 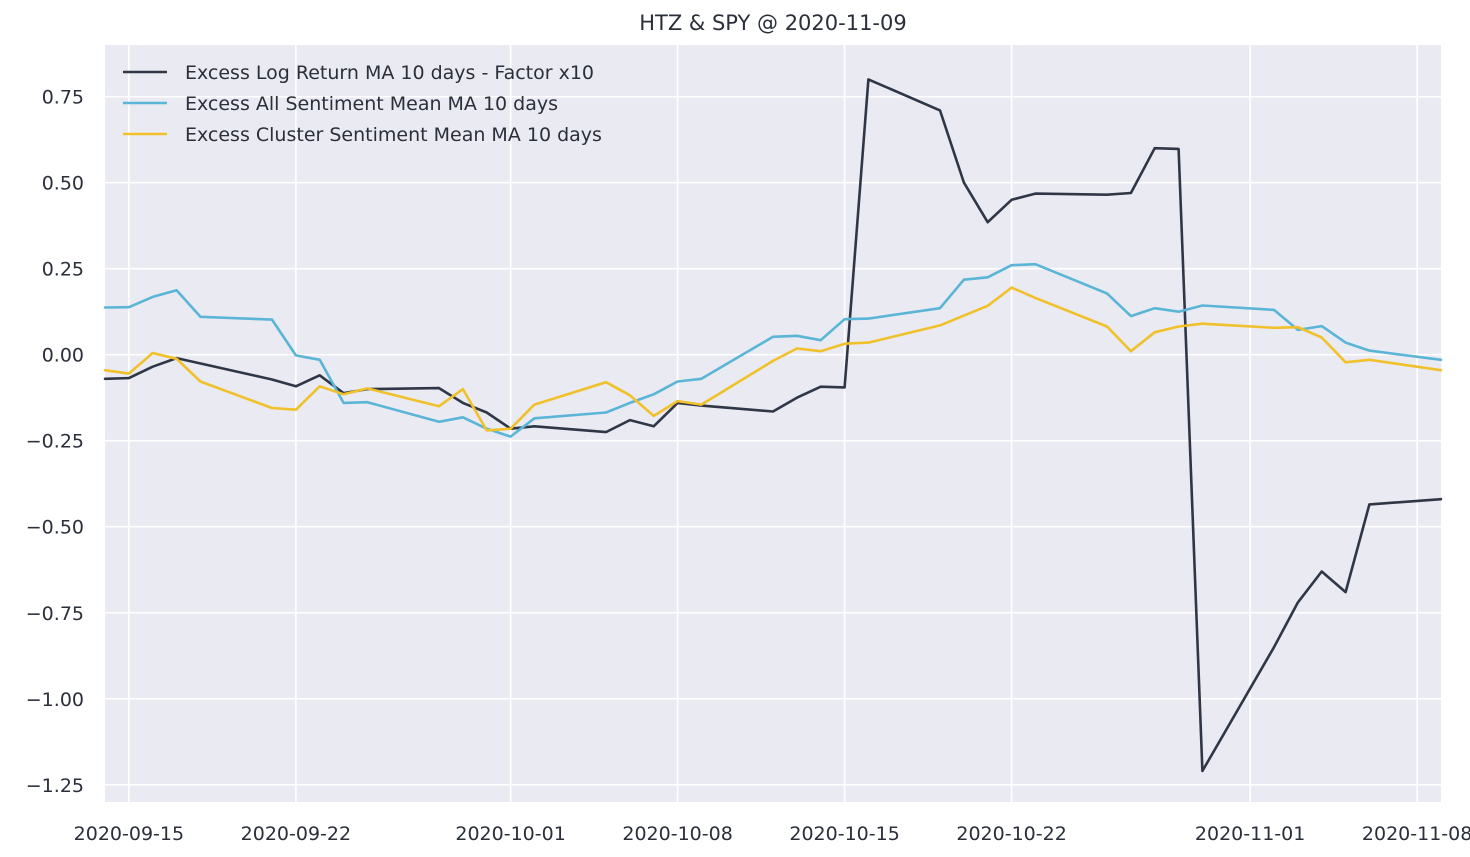 What do you see at coordinates (129, 834) in the screenshot?
I see `x-tick-label: 2020-09-15` at bounding box center [129, 834].